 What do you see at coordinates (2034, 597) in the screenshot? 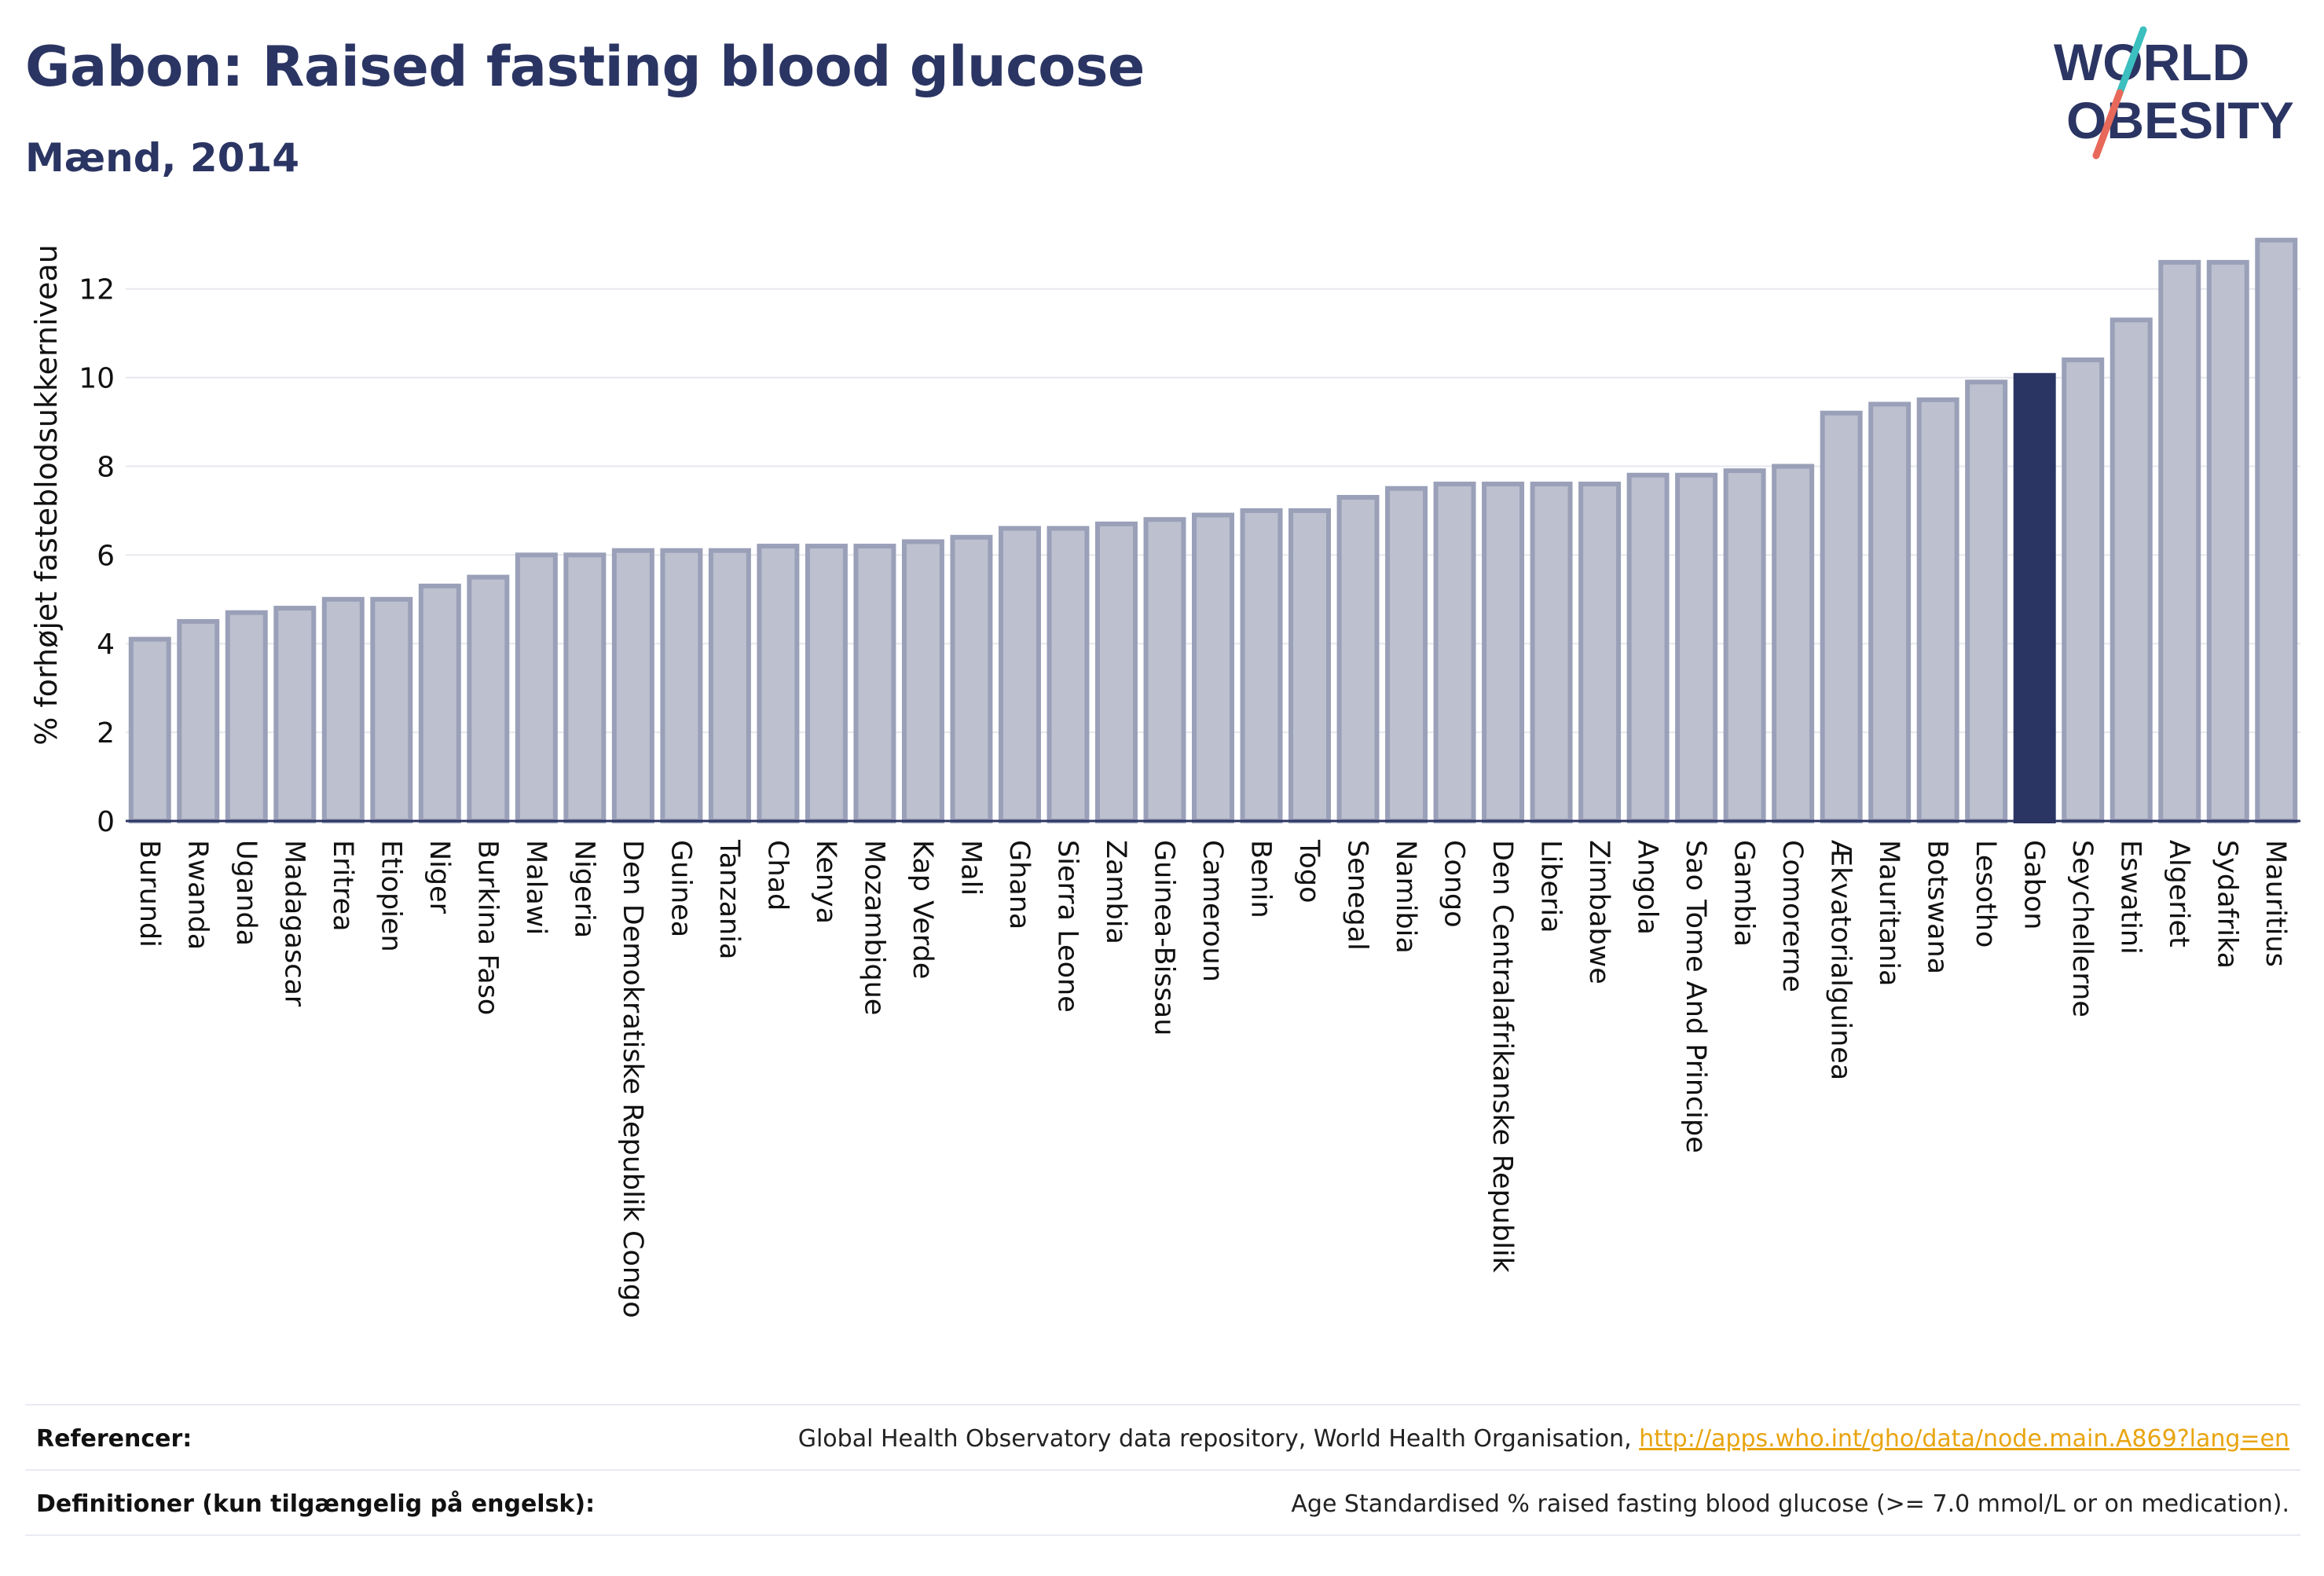
I see `bar-highlight` at bounding box center [2034, 597].